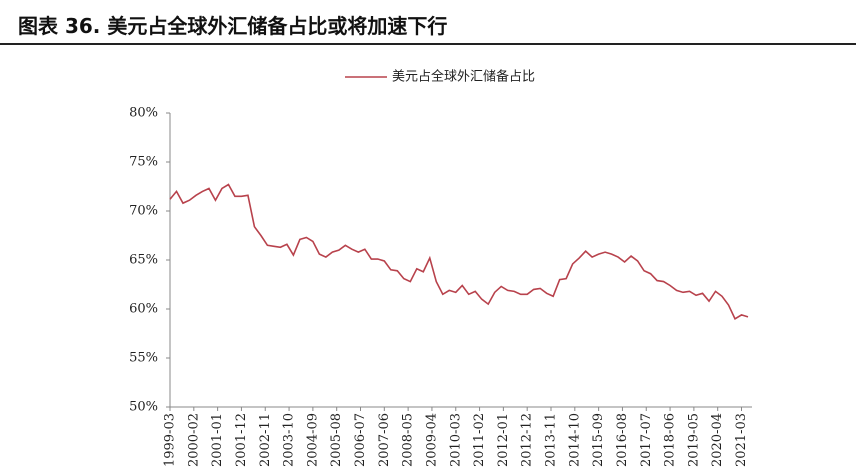 The width and height of the screenshot is (856, 472). Describe the element at coordinates (193, 440) in the screenshot. I see `x-tick-label: 2000-02` at that location.